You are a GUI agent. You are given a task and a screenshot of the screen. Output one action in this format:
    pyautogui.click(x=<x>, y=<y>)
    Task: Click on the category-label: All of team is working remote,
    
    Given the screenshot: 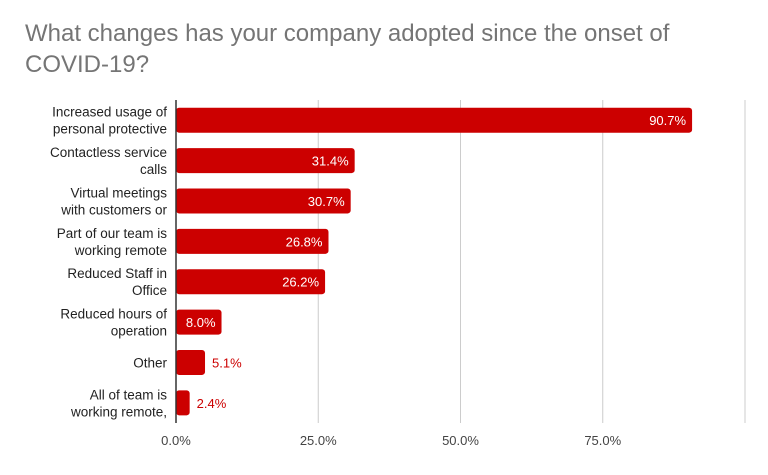 What is the action you would take?
    pyautogui.click(x=118, y=403)
    